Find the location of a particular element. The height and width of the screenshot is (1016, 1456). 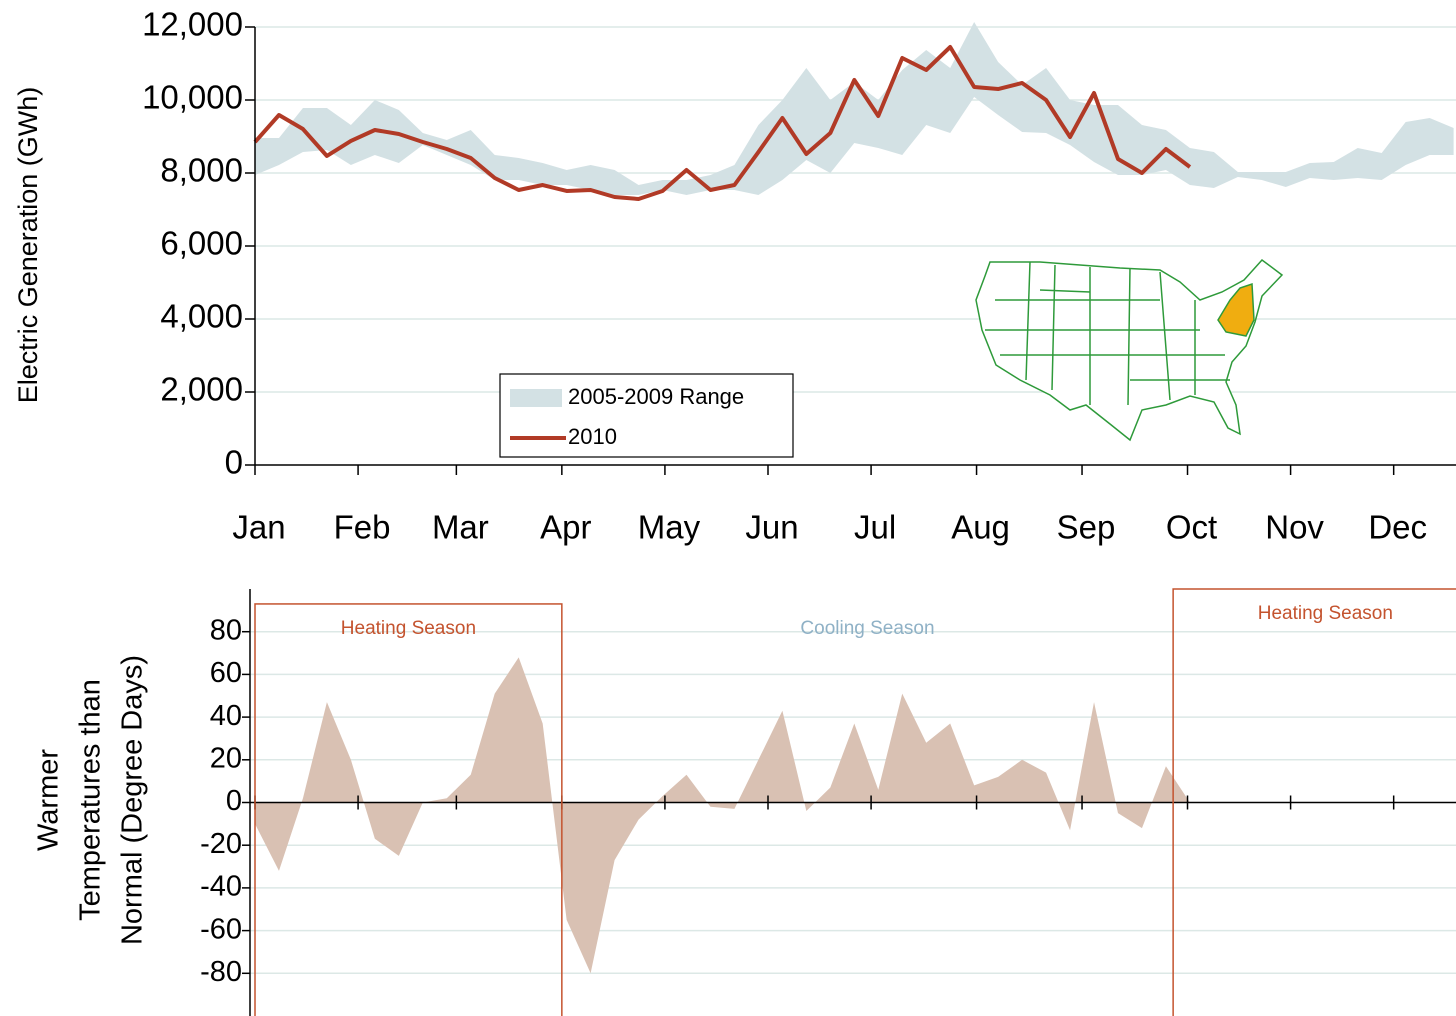

season-label: Cooling Season is located at coordinates (867, 628).